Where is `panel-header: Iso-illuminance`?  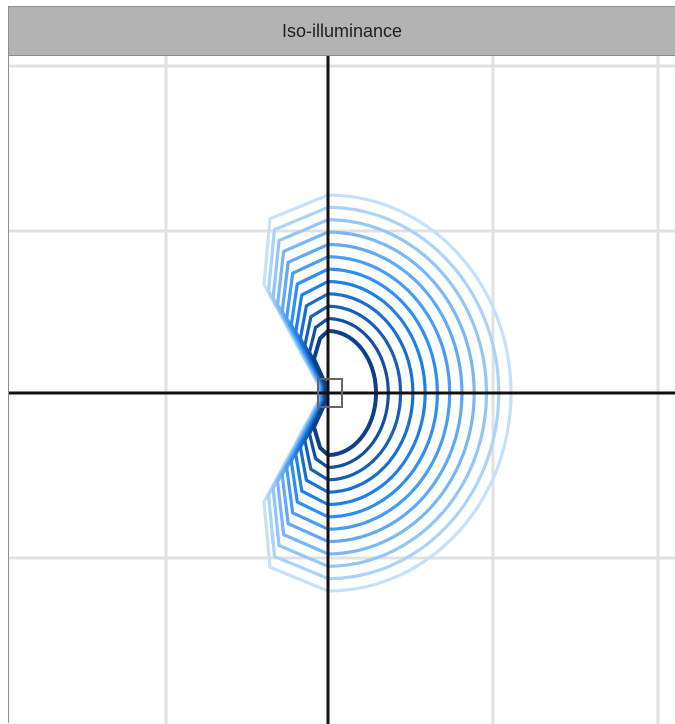
panel-header: Iso-illuminance is located at coordinates (342, 31).